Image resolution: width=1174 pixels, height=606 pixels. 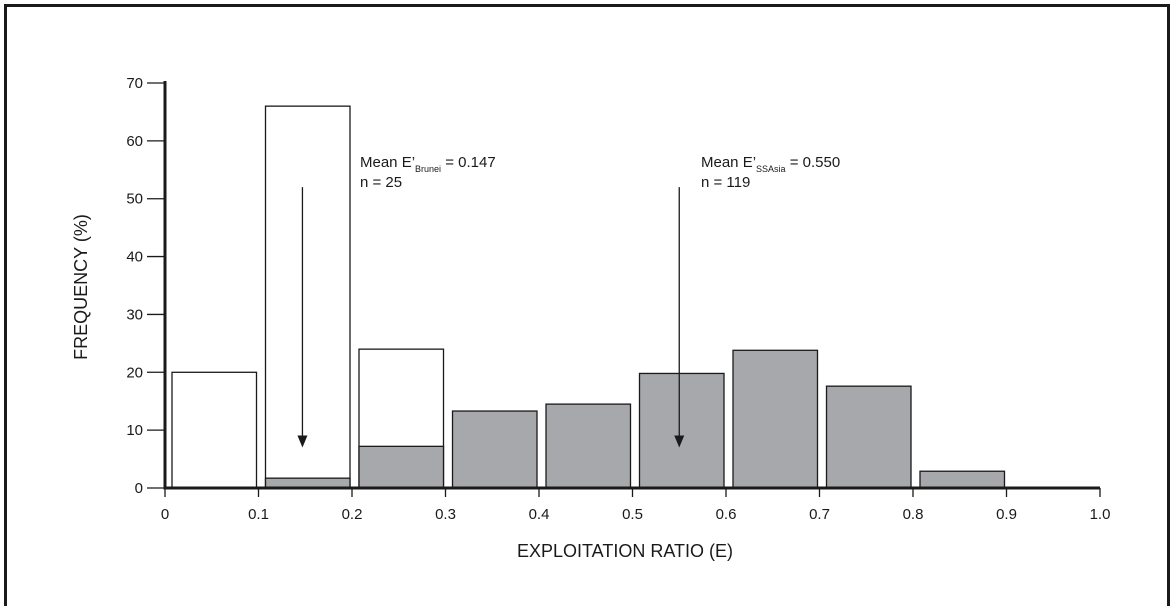 What do you see at coordinates (1006, 514) in the screenshot?
I see `x-tick-label: 0.9` at bounding box center [1006, 514].